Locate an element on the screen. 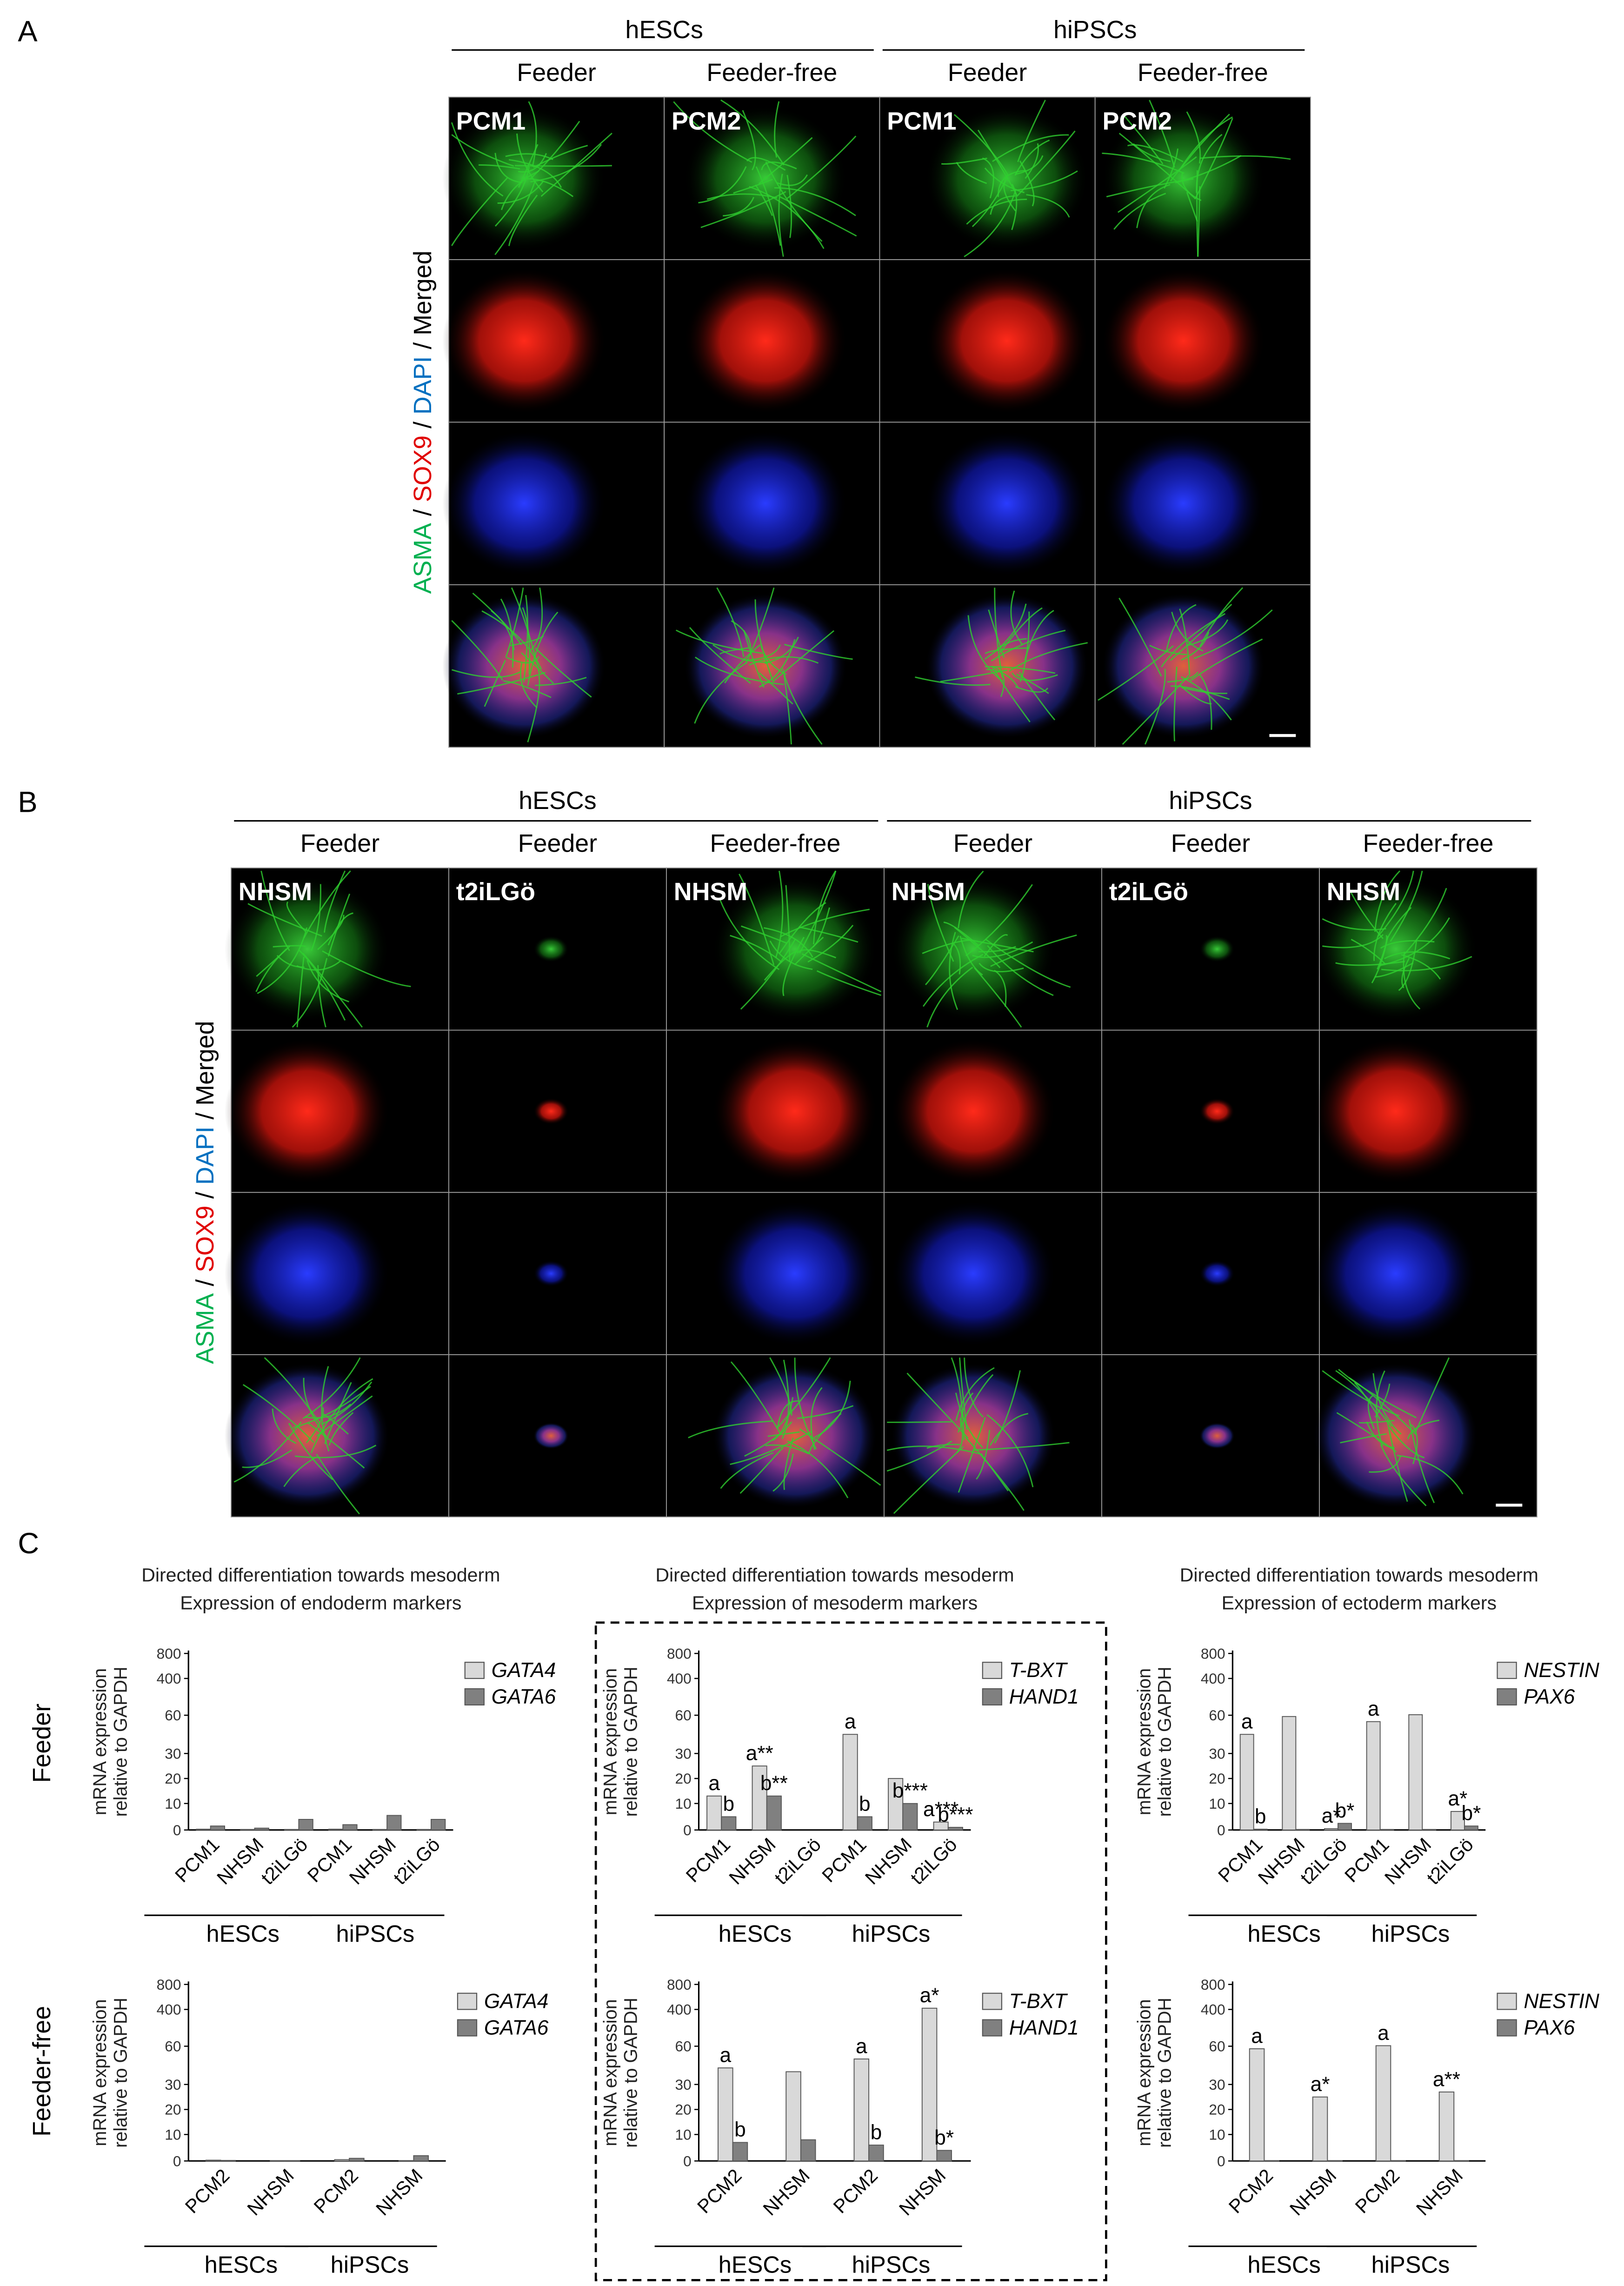 The height and width of the screenshot is (2286, 1624). stain-label-part: DAPI is located at coordinates (205, 1155).